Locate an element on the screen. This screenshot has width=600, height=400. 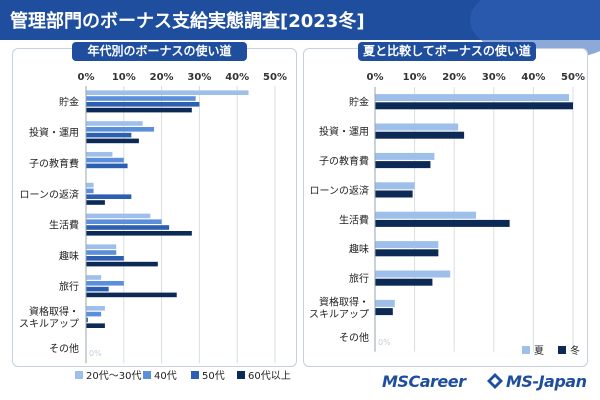
right-category-label: 投資・運用 is located at coordinates (344, 131).